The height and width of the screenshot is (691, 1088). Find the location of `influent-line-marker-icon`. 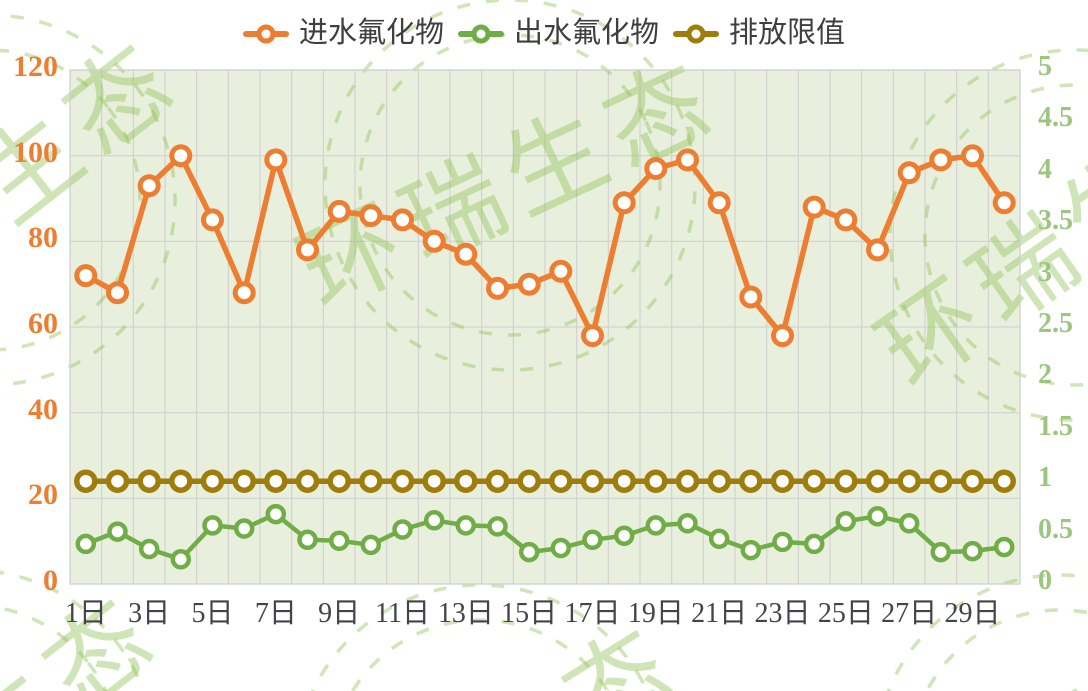

influent-line-marker-icon is located at coordinates (265, 34).